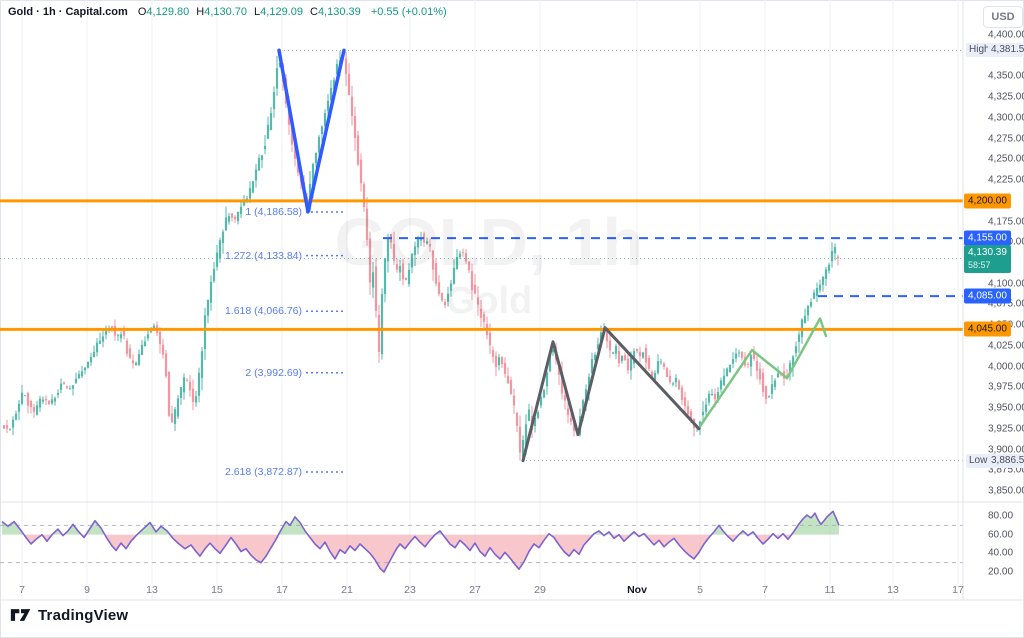 The width and height of the screenshot is (1024, 638). Describe the element at coordinates (1006, 76) in the screenshot. I see `price-tick: 4,350.00` at that location.